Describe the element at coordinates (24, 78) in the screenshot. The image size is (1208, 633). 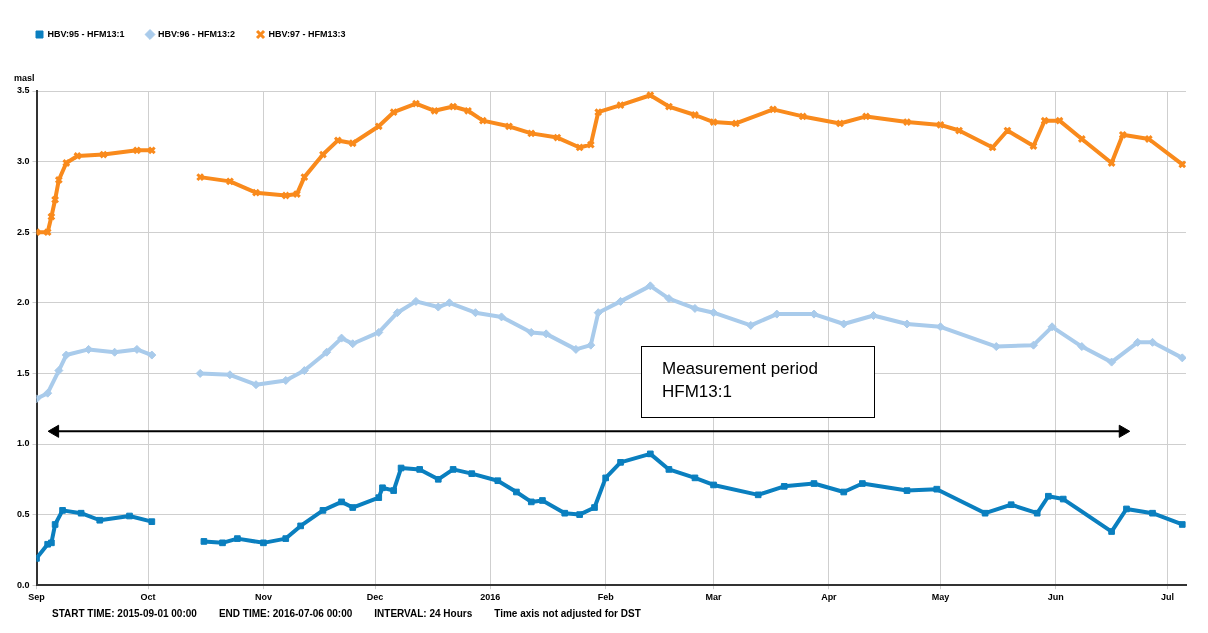
I see `y-axis-title: masl` at that location.